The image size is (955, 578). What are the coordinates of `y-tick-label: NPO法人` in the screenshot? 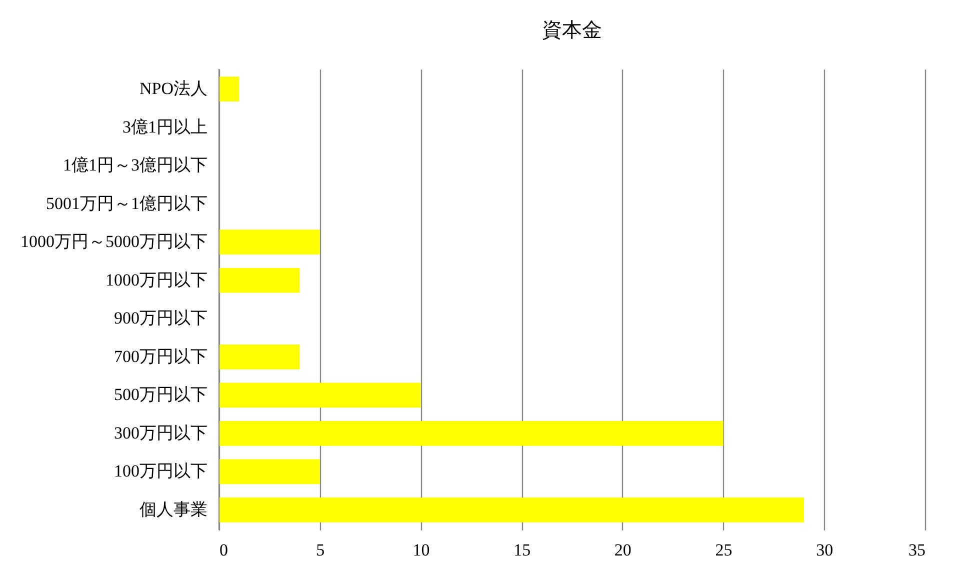 It's located at (173, 88).